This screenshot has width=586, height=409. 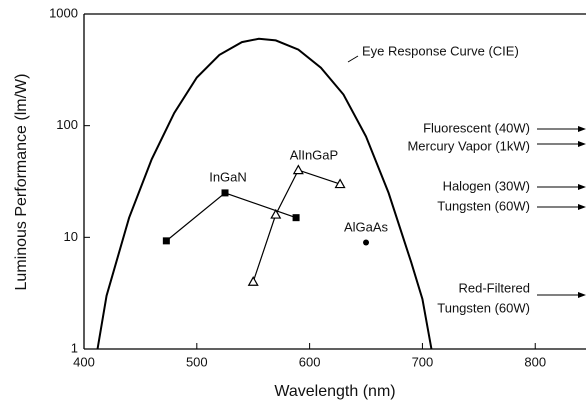 I want to click on series-label: AlGaAs, so click(x=366, y=226).